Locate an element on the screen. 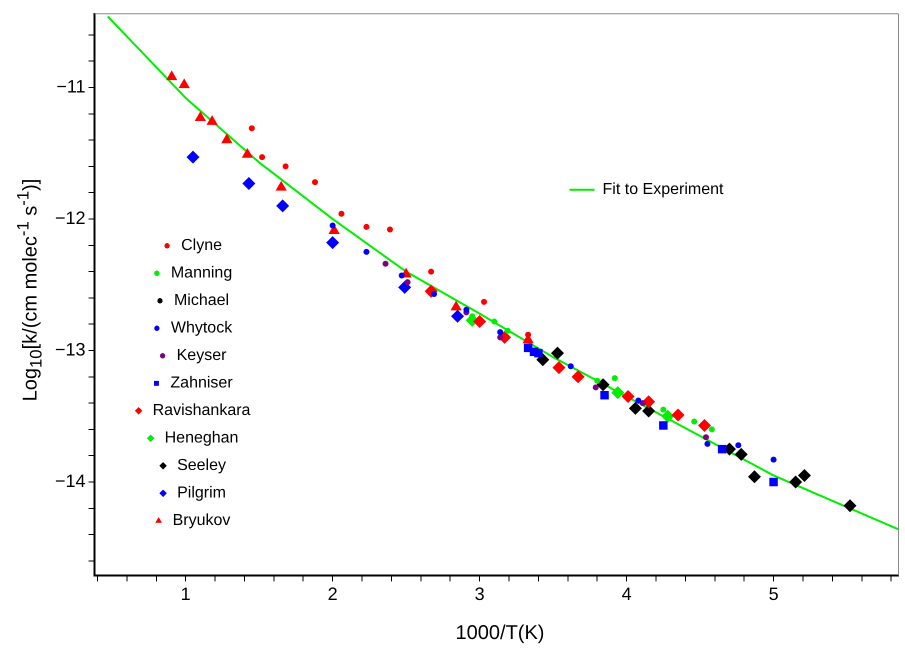  x-tick-label: 2 is located at coordinates (333, 594).